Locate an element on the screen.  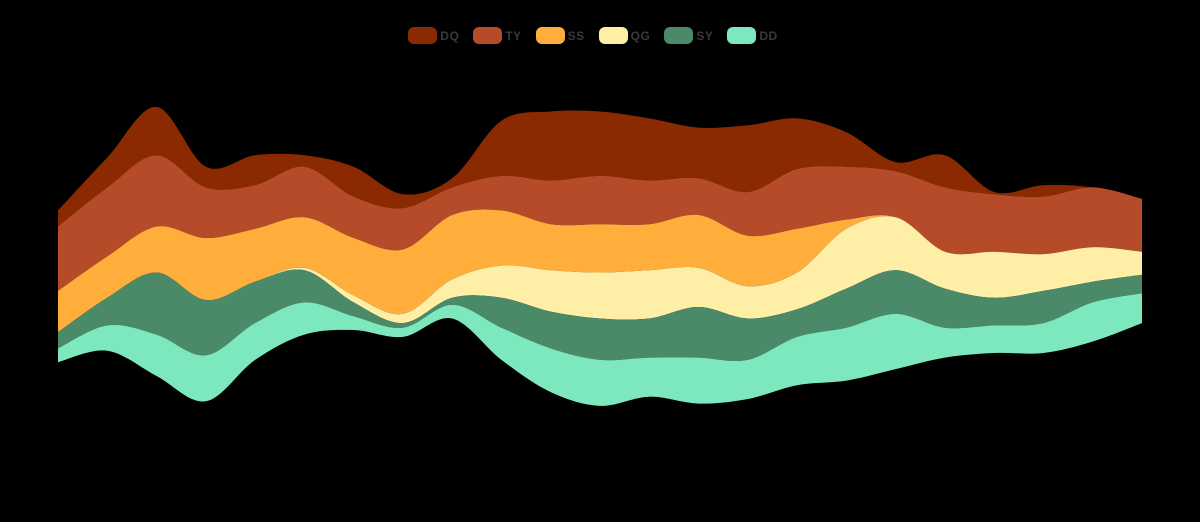
legend-label-dd: DD is located at coordinates (768, 35).